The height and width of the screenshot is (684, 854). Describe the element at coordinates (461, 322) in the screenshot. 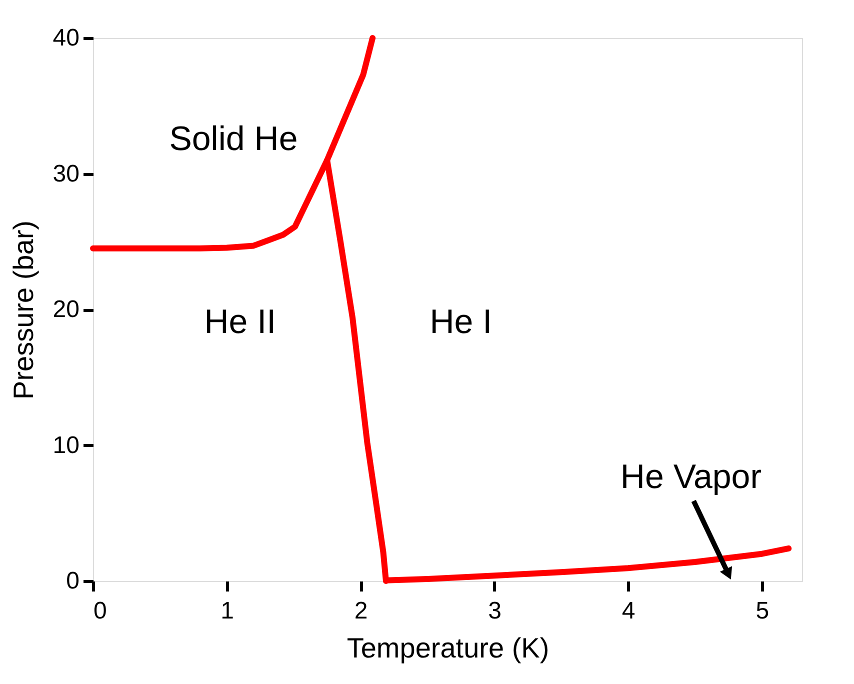

I see `annotation: He I` at that location.